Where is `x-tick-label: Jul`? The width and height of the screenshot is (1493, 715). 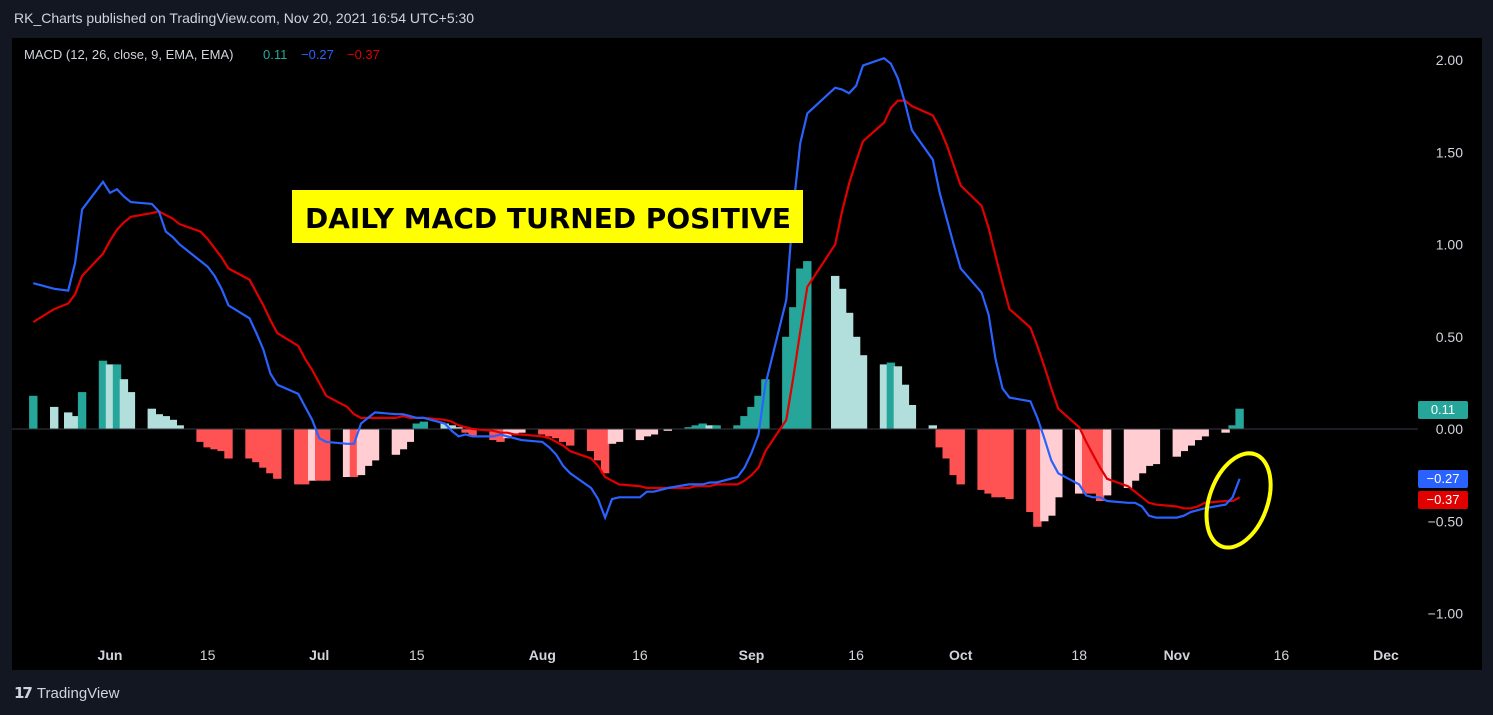 x-tick-label: Jul is located at coordinates (319, 655).